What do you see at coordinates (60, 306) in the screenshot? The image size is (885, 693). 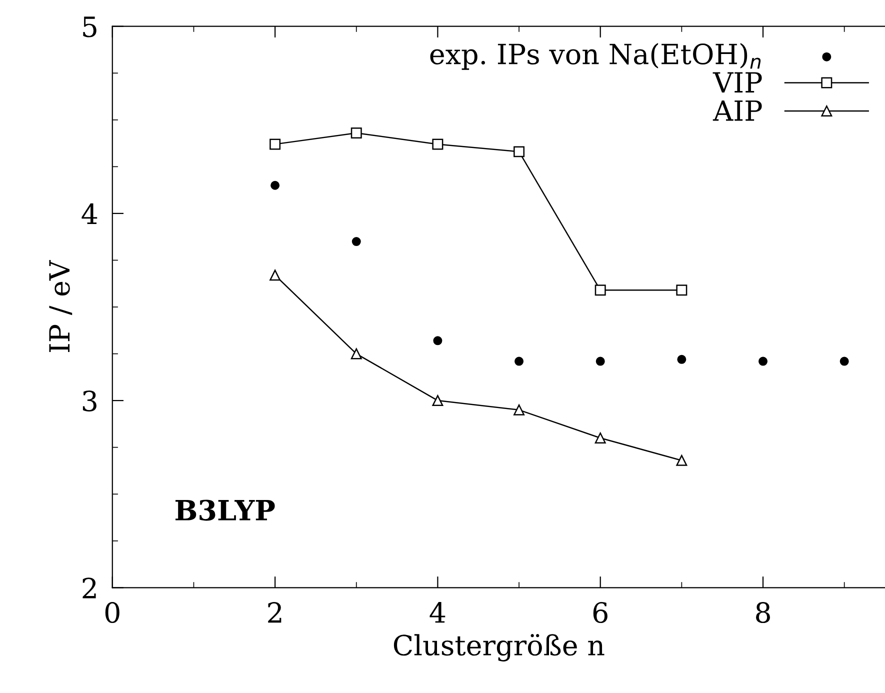 I see `y-axis-title: IP / eV` at bounding box center [60, 306].